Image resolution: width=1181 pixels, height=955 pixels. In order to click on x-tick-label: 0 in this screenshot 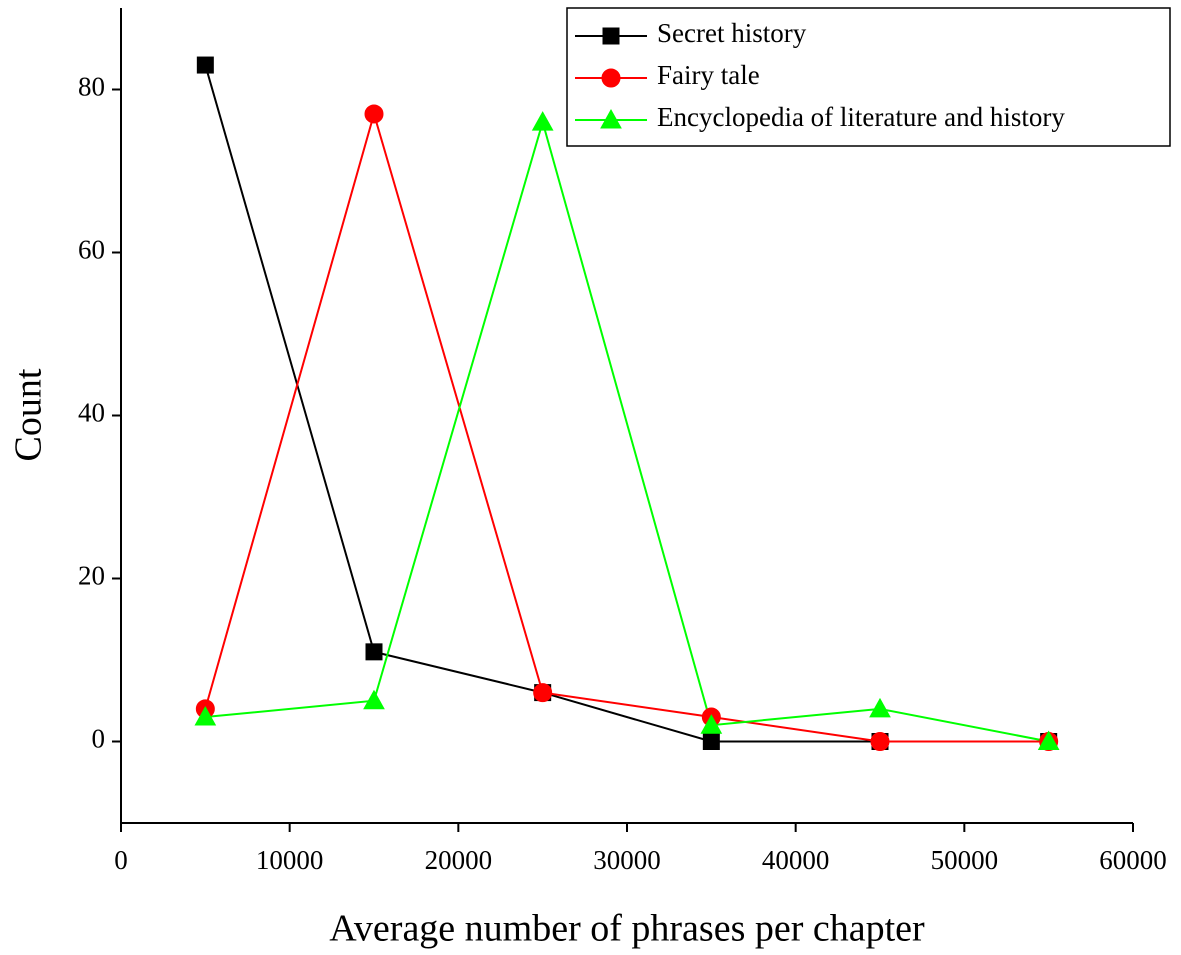, I will do `click(121, 860)`.